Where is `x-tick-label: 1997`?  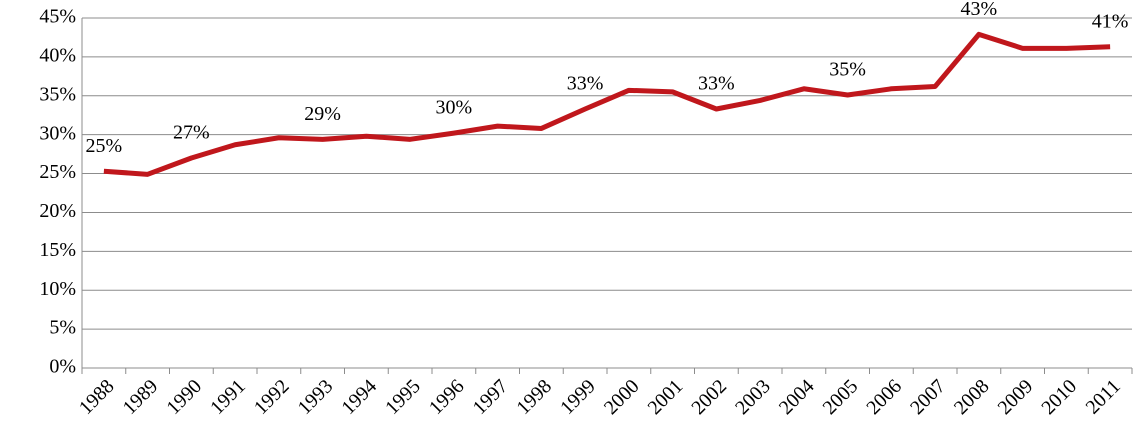 x-tick-label: 1997 is located at coordinates (491, 397).